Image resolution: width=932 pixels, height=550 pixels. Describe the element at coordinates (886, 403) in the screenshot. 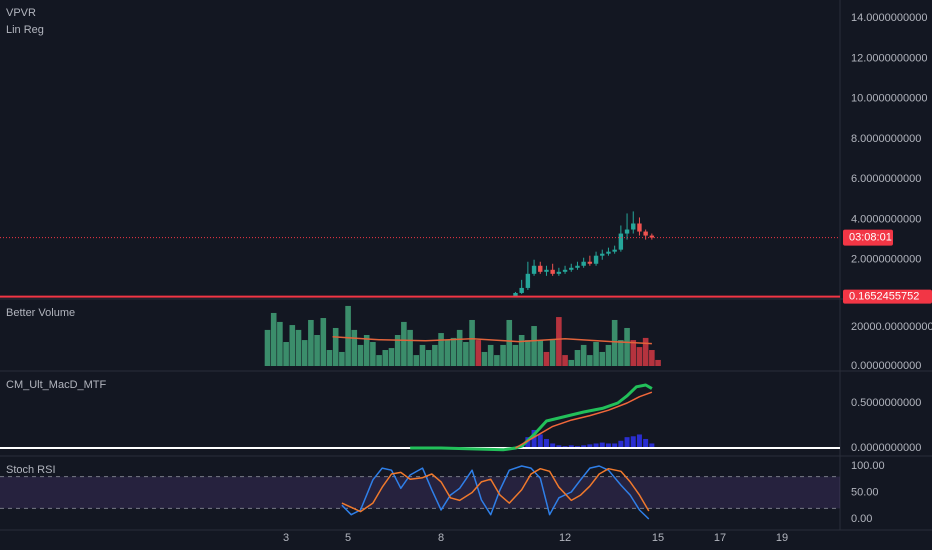

I see `y-tick-label: 0.5000000000` at that location.